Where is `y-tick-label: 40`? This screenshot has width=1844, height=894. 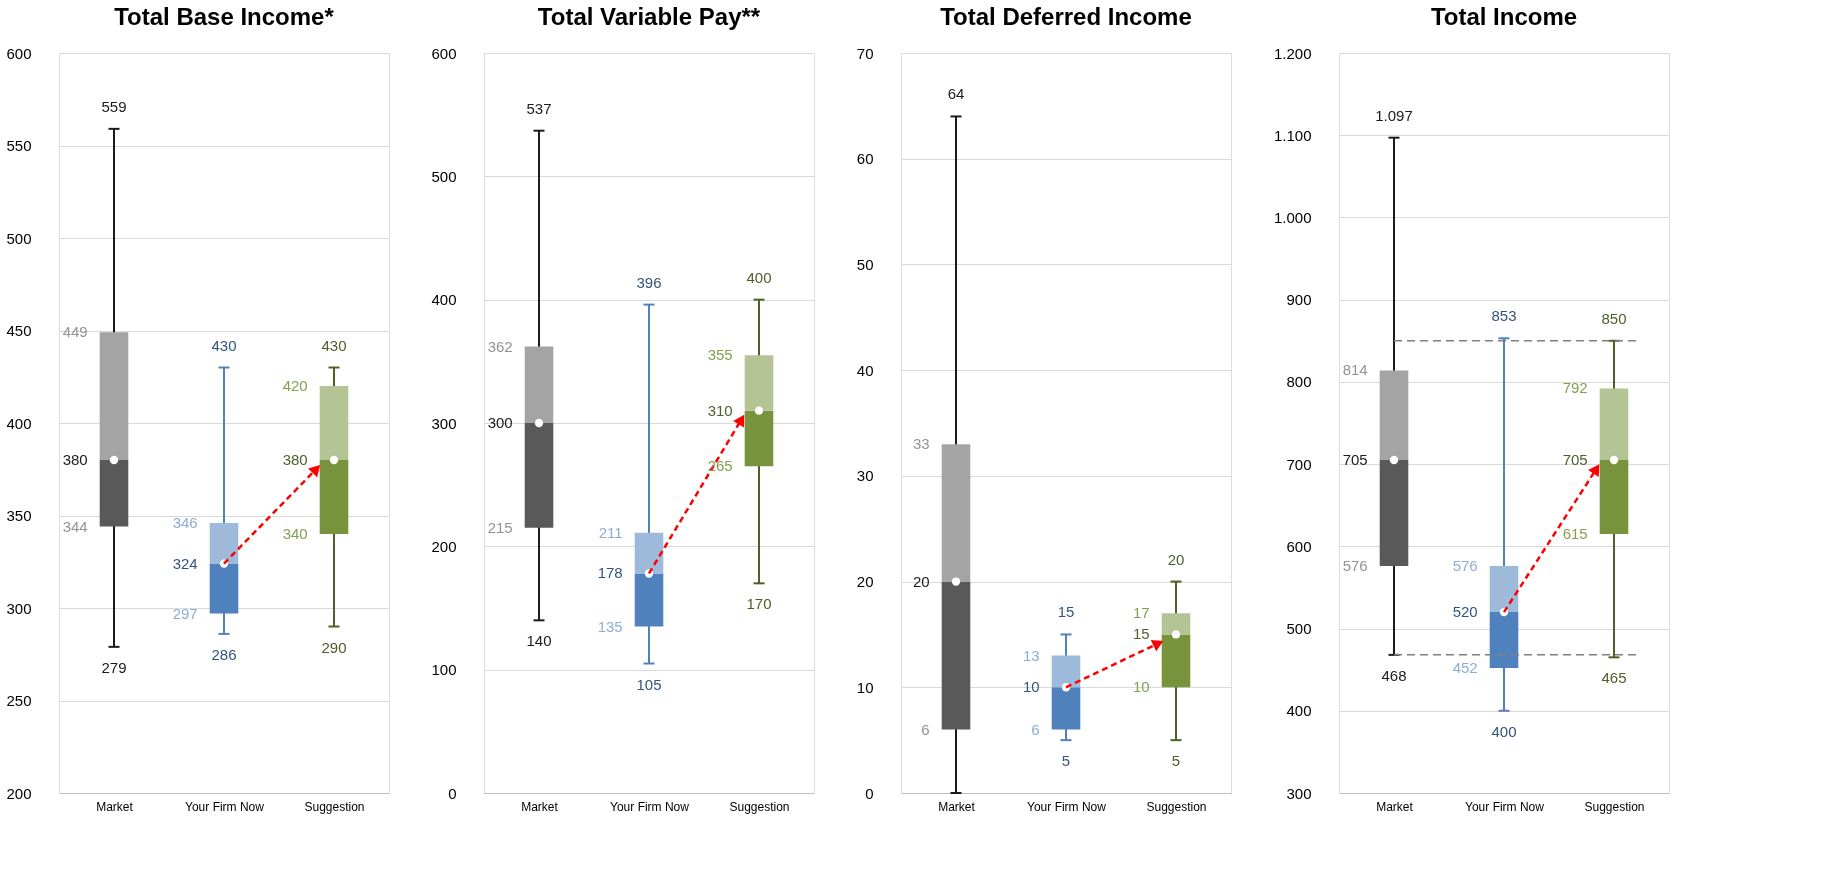
y-tick-label: 40 is located at coordinates (865, 370).